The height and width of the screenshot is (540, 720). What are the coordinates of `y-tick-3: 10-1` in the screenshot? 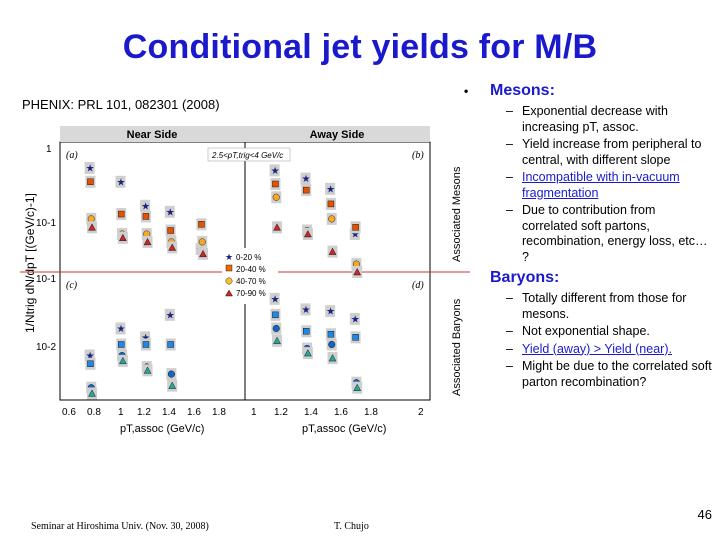 It's located at (46, 279).